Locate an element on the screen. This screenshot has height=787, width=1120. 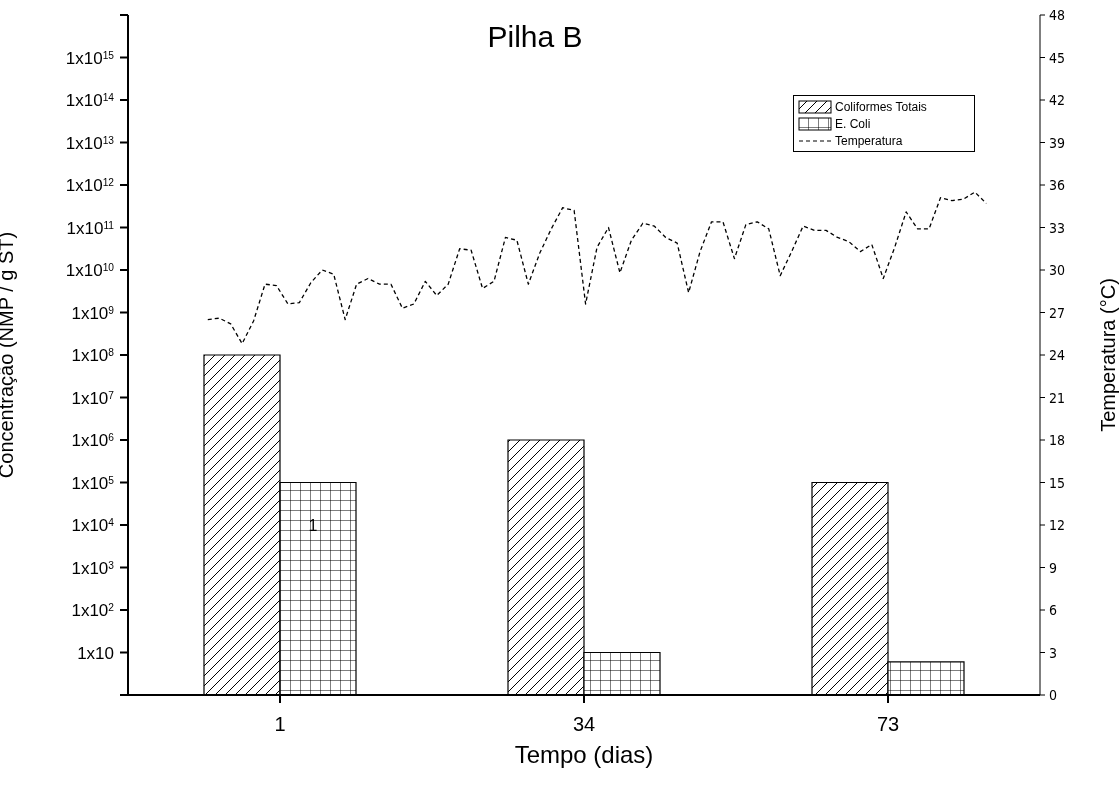
y-tick-label: 1x10$^{15}$ is located at coordinates (90, 58).